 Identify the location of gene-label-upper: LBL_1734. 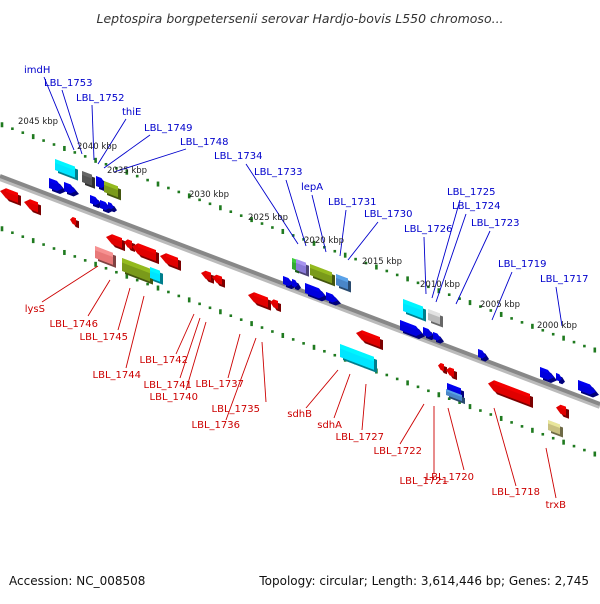
(238, 156).